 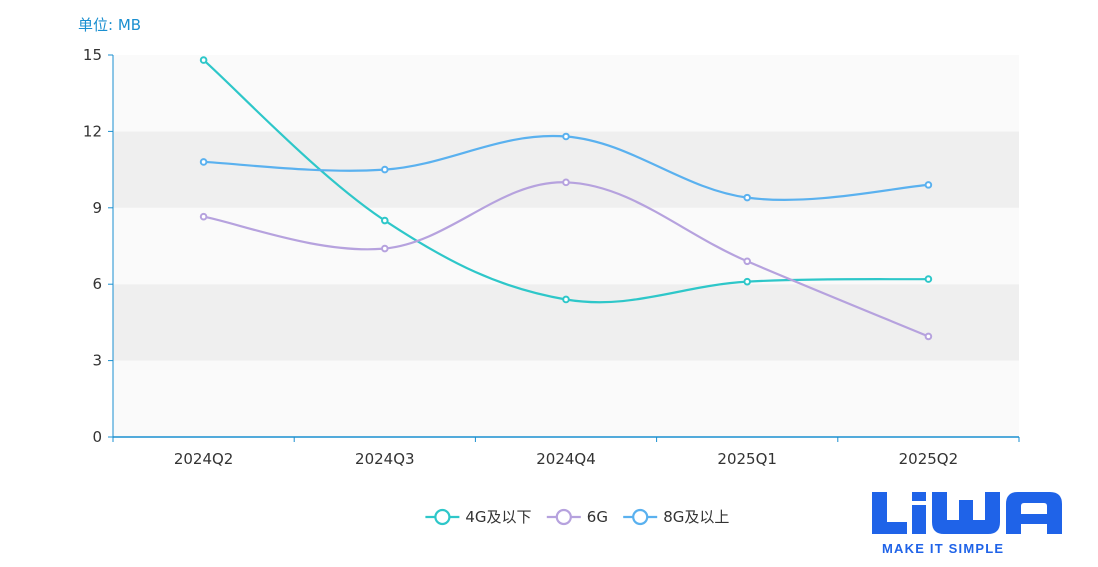 I want to click on liwa-logo, so click(x=967, y=513).